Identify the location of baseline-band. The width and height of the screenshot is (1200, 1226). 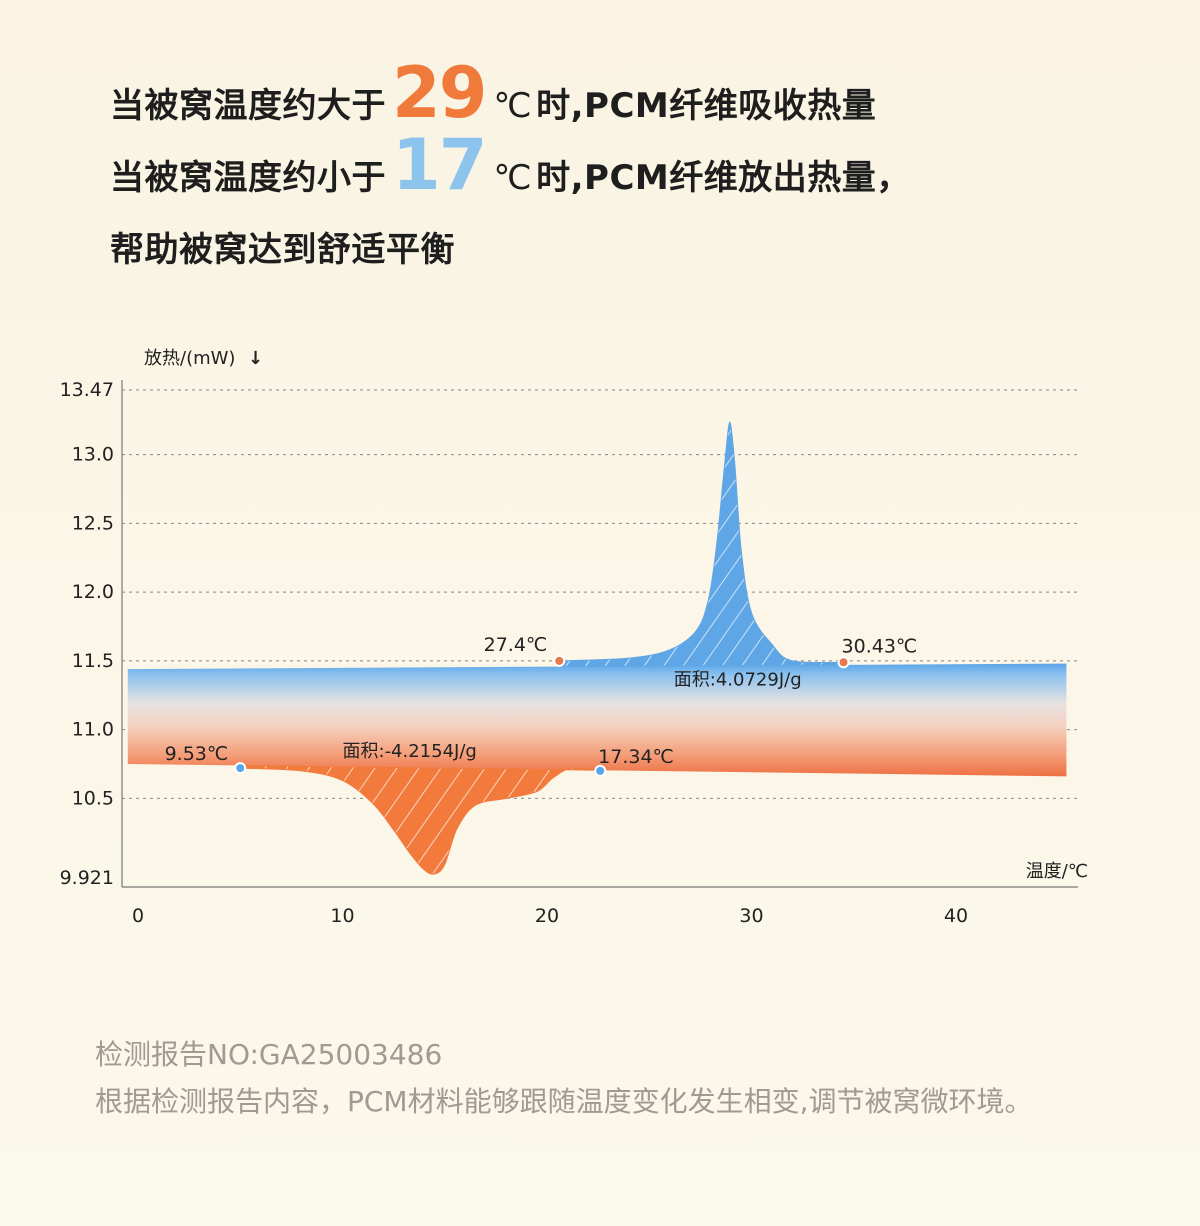
(597, 720).